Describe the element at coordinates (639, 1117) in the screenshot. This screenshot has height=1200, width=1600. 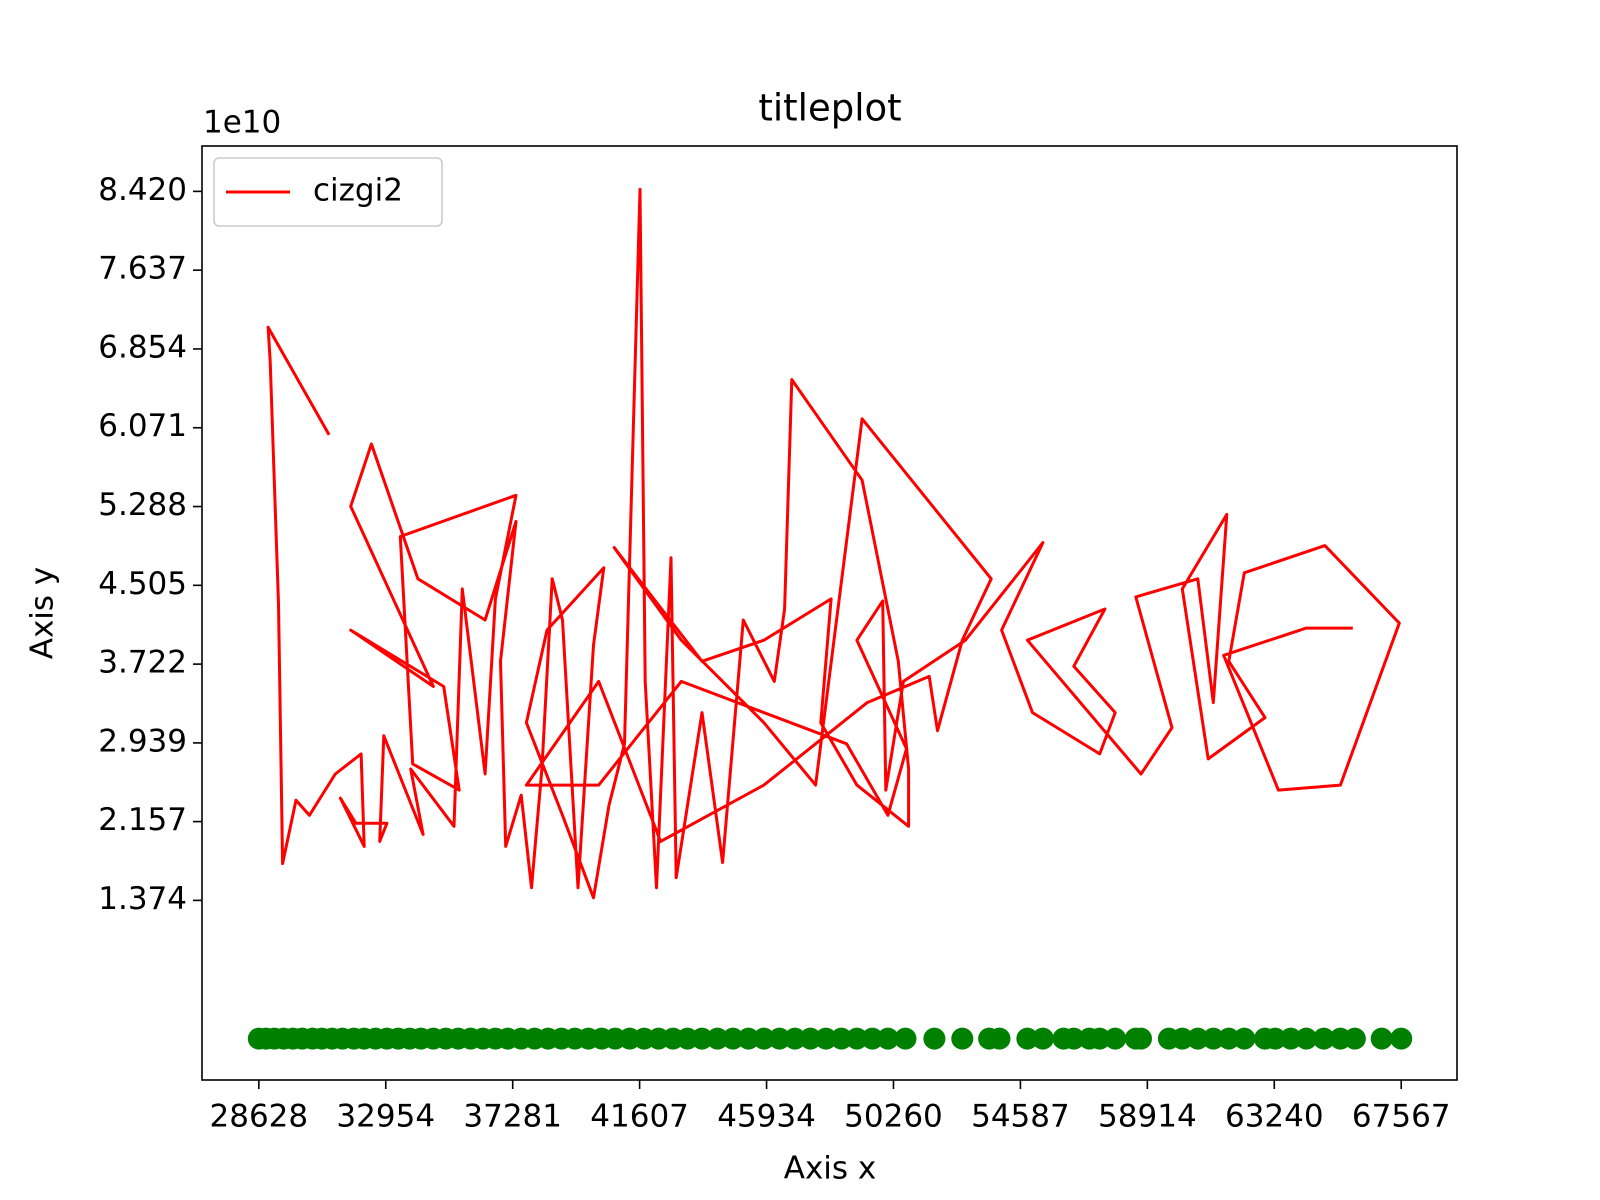
I see `x-tick-label: 41607` at that location.